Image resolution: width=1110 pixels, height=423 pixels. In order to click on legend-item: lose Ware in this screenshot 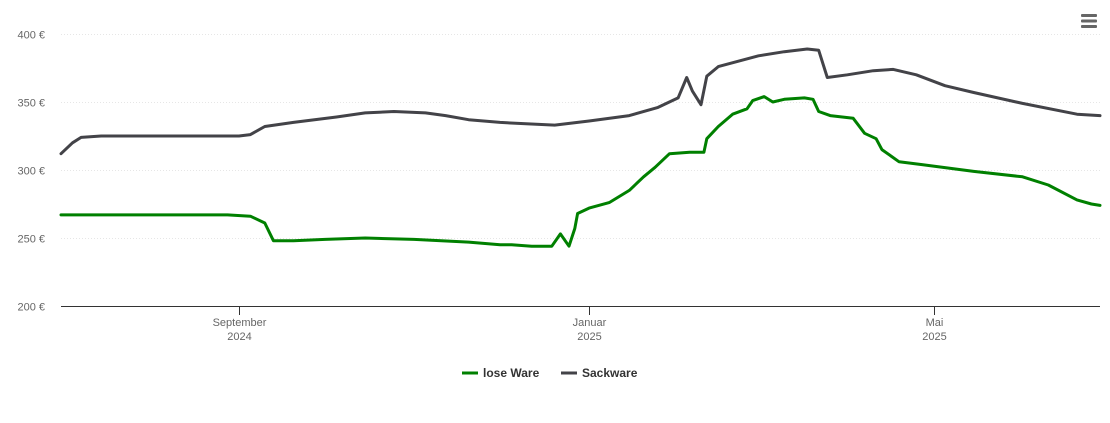, I will do `click(501, 373)`.